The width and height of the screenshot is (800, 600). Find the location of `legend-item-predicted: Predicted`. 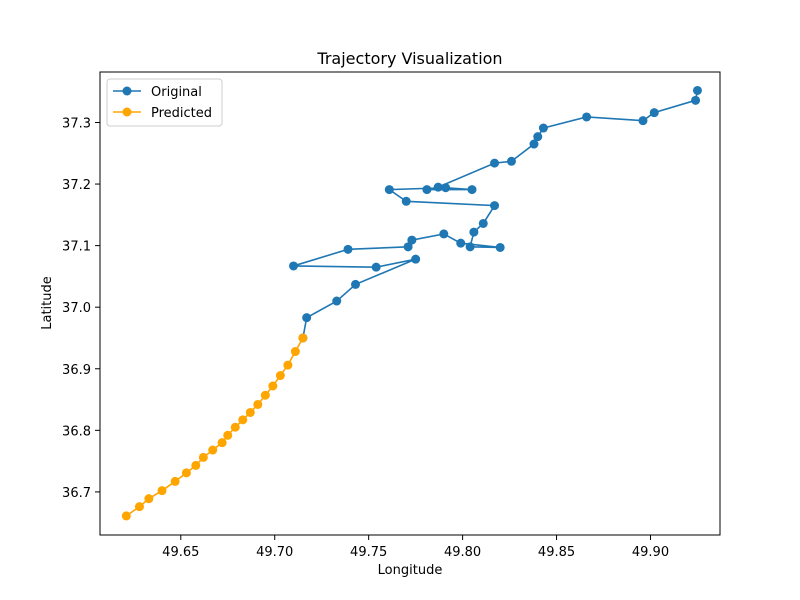

legend-item-predicted: Predicted is located at coordinates (162, 113).